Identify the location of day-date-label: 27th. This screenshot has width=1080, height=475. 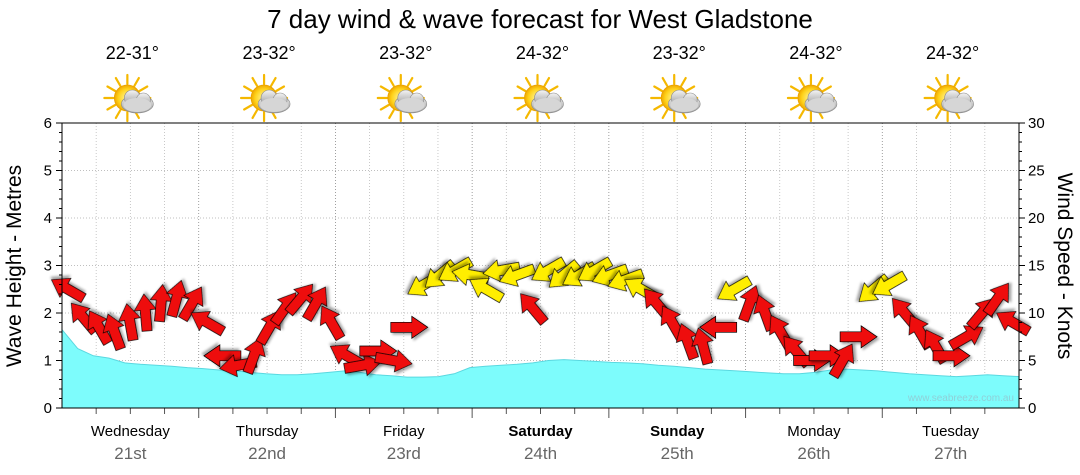
(950, 453).